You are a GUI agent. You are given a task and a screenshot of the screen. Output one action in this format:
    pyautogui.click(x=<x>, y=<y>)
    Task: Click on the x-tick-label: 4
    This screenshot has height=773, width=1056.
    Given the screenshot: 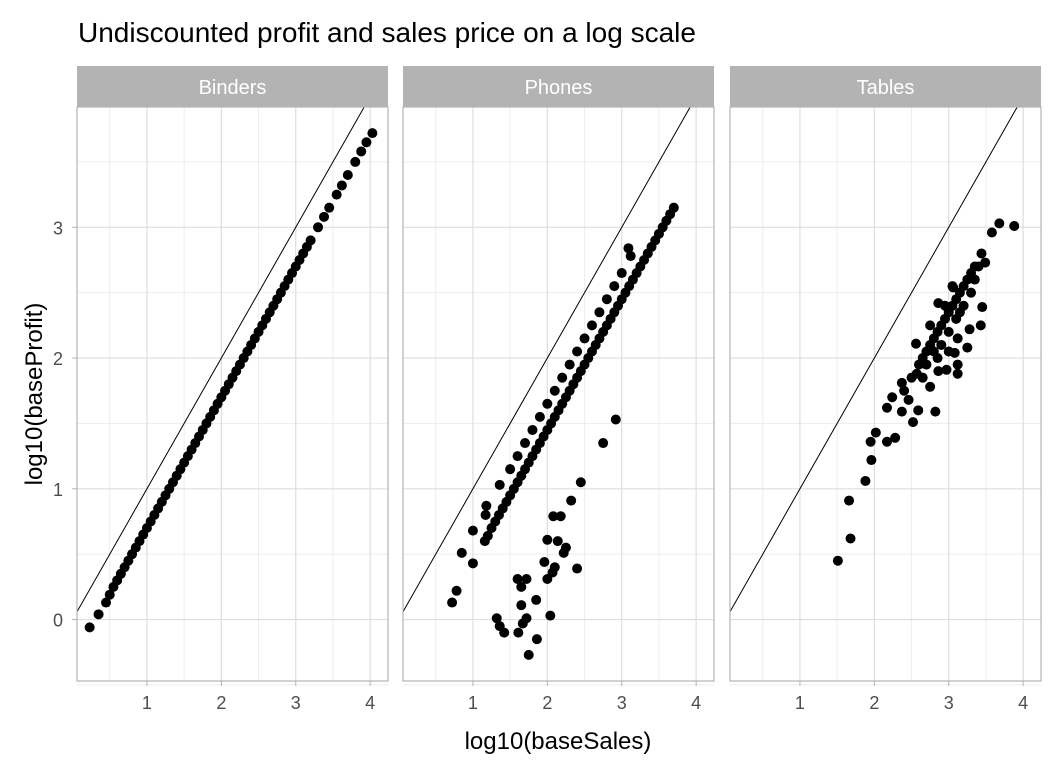 What is the action you would take?
    pyautogui.click(x=370, y=703)
    